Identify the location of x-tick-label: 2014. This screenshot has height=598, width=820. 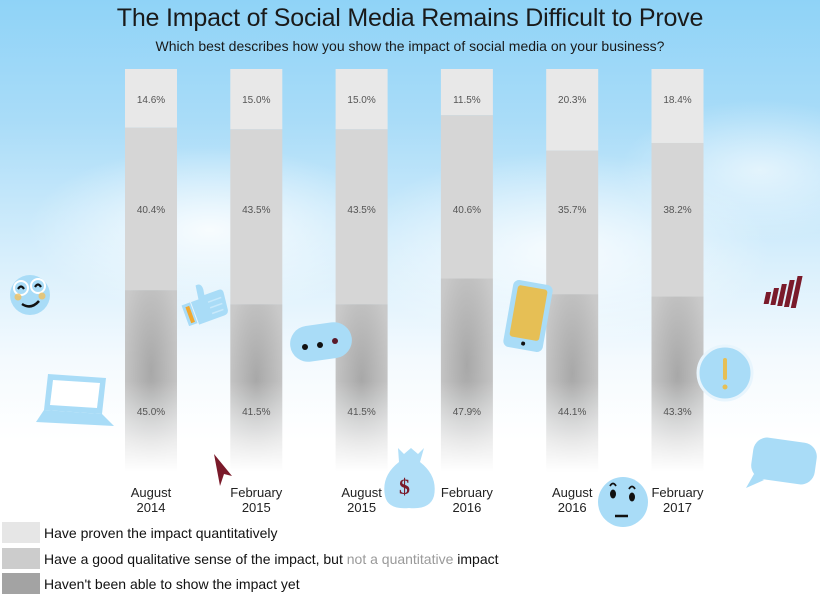
(151, 507).